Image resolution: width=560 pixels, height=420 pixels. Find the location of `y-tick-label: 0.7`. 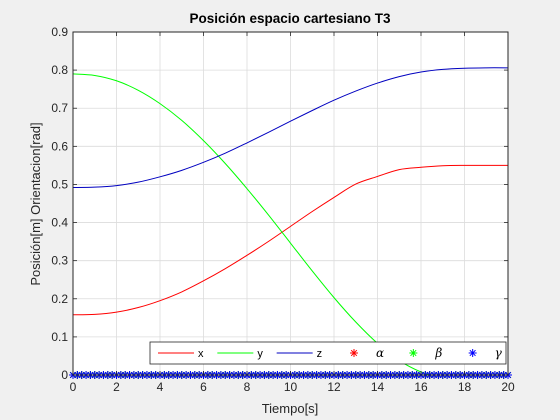

y-tick-label: 0.7 is located at coordinates (59, 108).